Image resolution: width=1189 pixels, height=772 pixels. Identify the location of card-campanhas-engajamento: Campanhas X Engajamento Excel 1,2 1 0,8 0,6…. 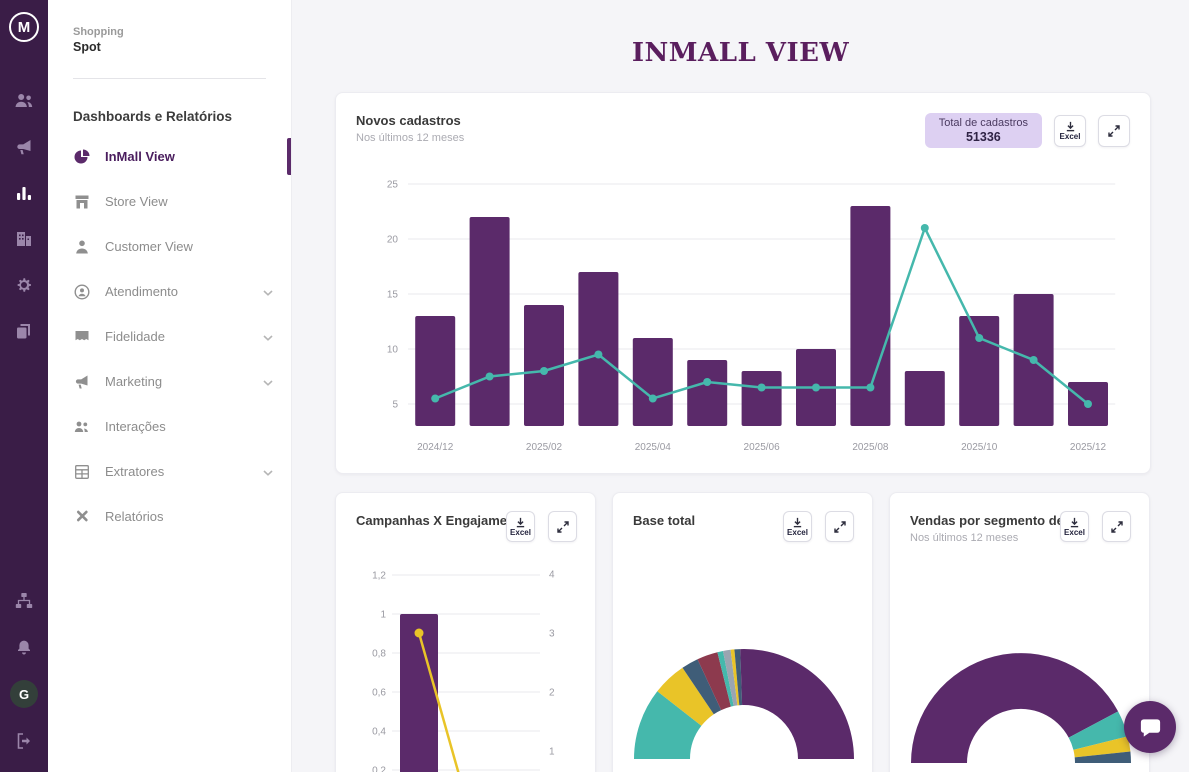
(465, 632).